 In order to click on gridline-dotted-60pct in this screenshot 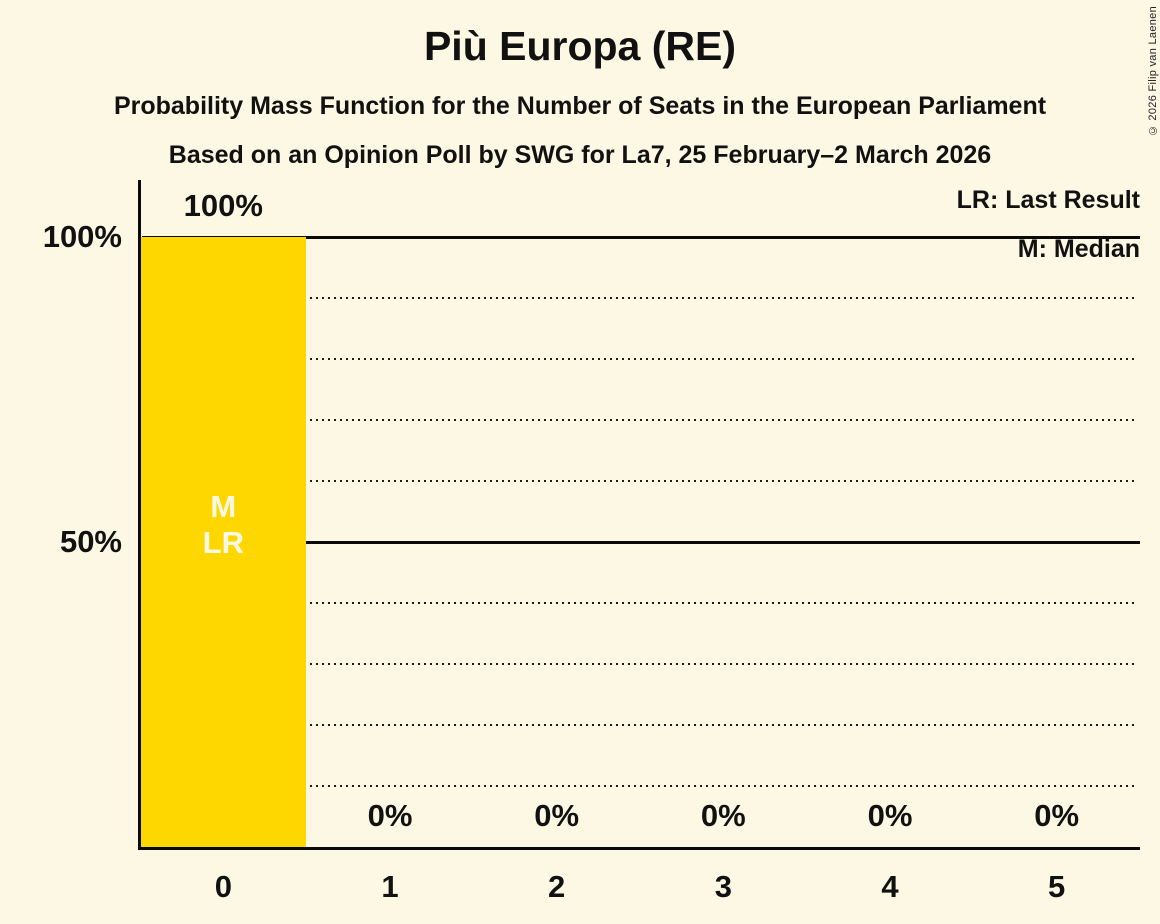, I will do `click(640, 481)`.